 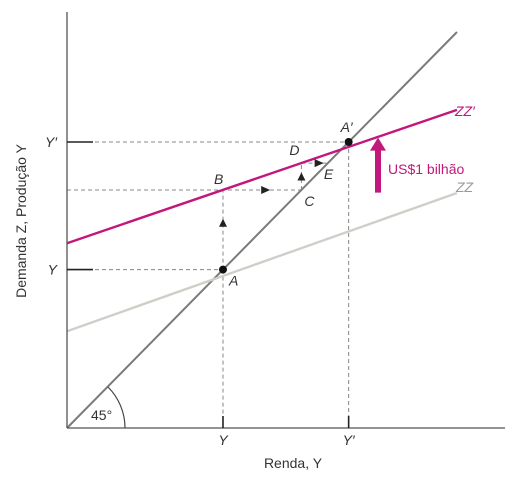 What do you see at coordinates (319, 163) in the screenshot?
I see `arrow-d-to-e` at bounding box center [319, 163].